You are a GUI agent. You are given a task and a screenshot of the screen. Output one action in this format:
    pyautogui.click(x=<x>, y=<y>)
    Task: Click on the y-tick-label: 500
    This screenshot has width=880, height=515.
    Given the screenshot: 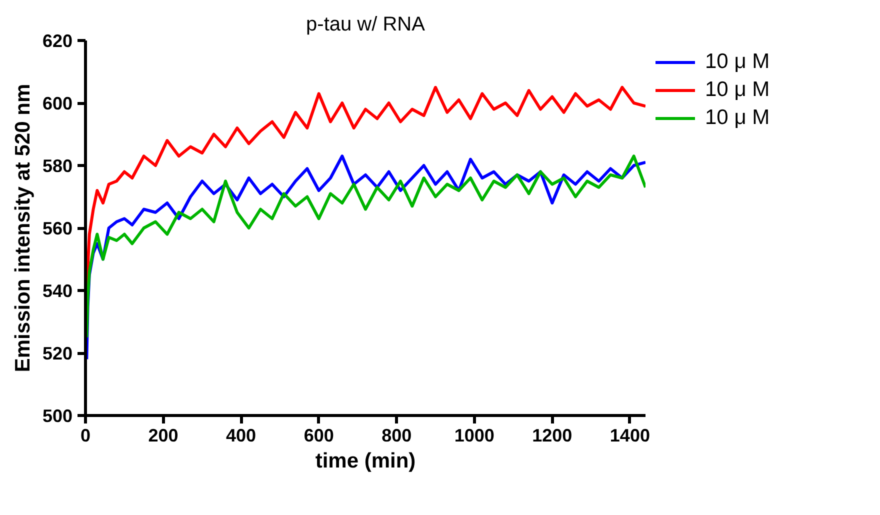 What is the action you would take?
    pyautogui.click(x=57, y=416)
    